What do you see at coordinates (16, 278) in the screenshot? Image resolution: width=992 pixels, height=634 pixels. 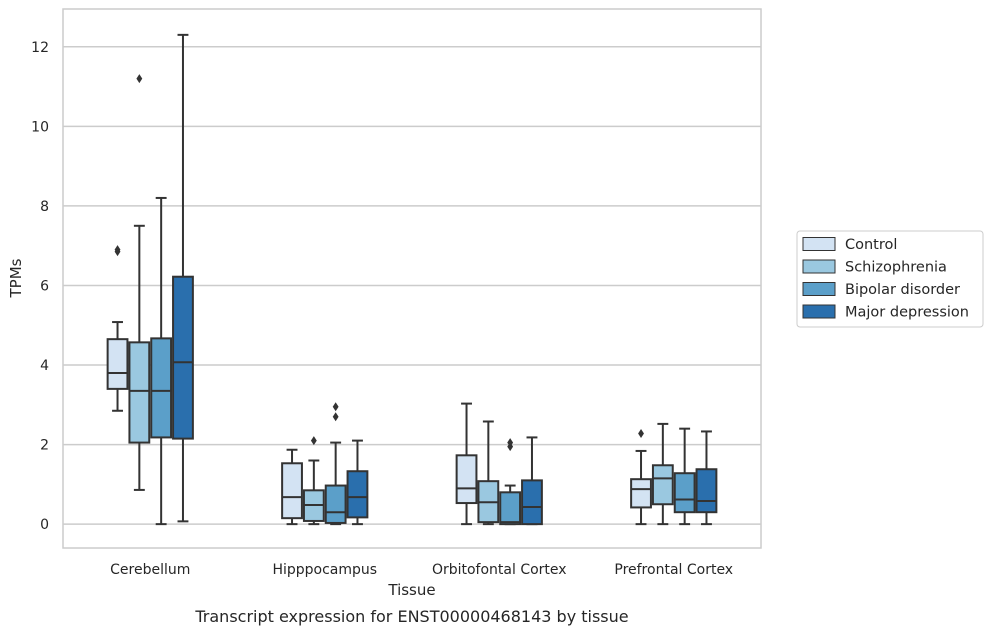 I see `y-axis-label: TPMs` at bounding box center [16, 278].